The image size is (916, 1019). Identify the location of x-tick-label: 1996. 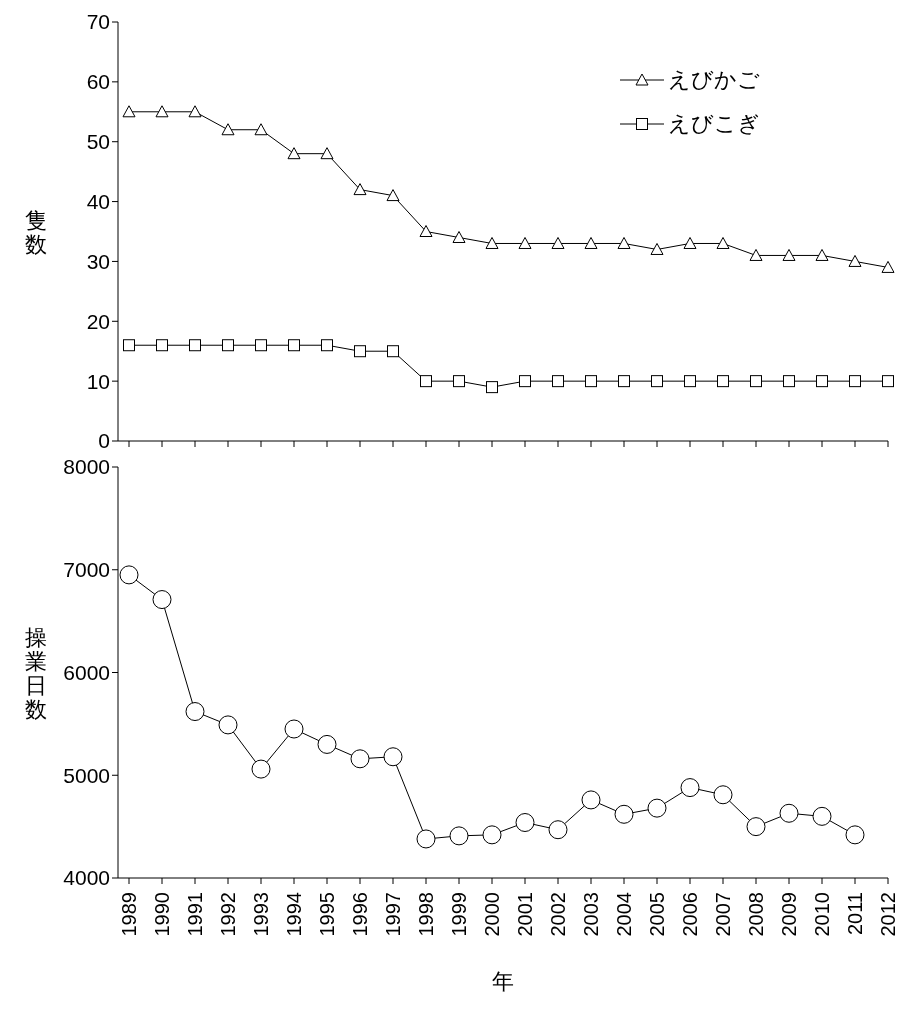
(360, 914).